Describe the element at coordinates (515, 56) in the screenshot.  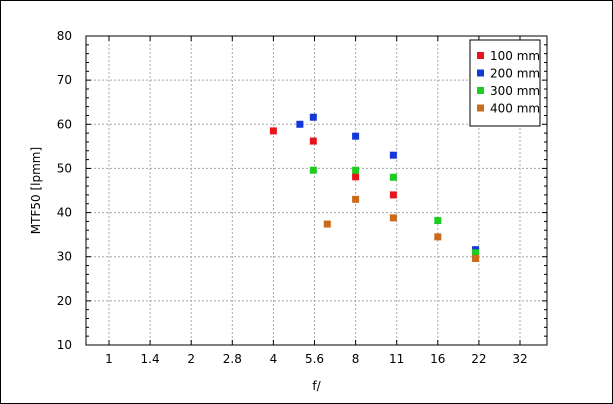
I see `legend-label: 100 mm` at that location.